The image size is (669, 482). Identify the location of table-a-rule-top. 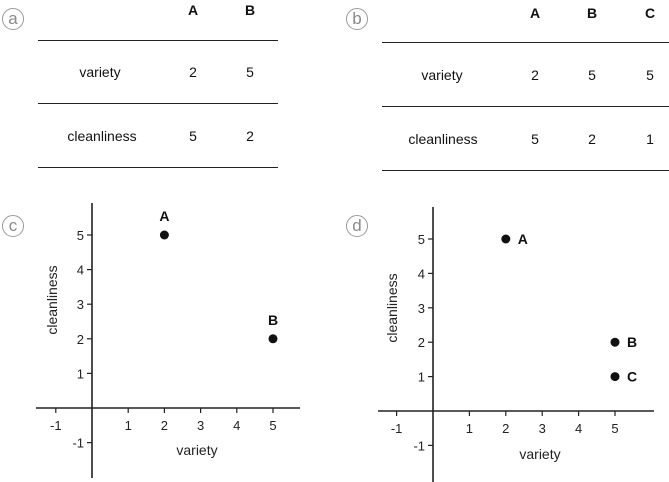
(158, 40).